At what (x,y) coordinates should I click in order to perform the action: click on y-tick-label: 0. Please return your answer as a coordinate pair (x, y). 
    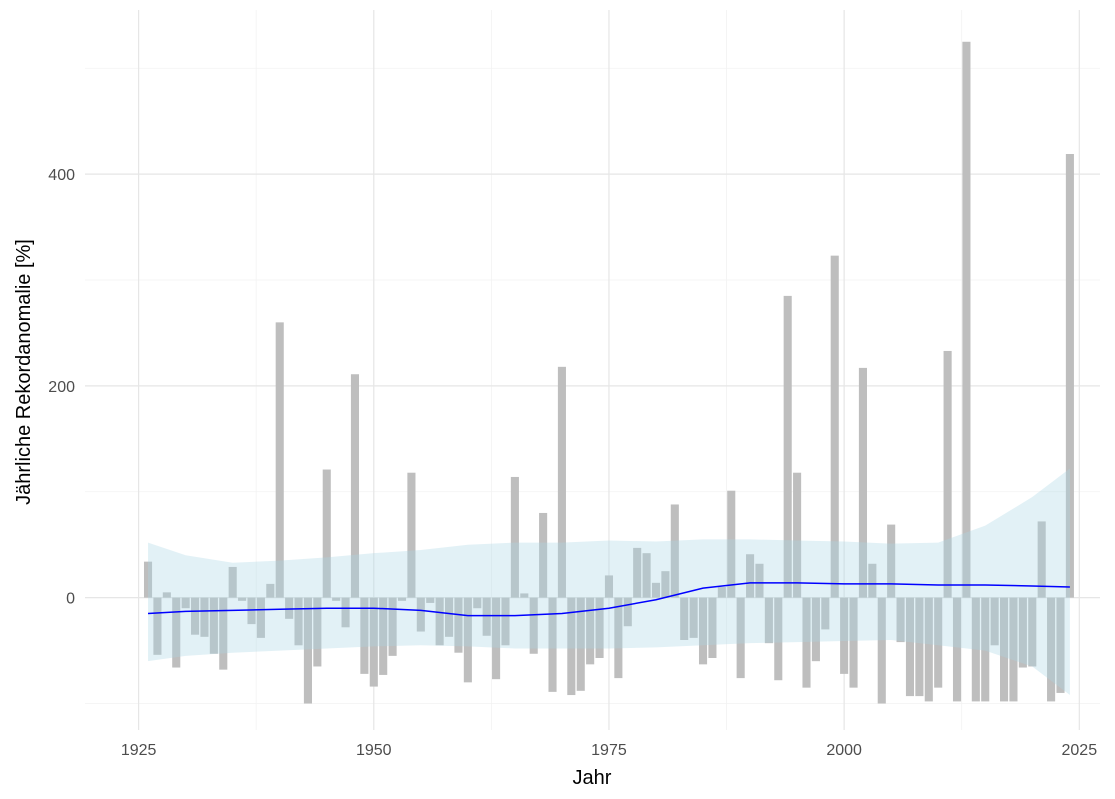
    Looking at the image, I should click on (70, 599).